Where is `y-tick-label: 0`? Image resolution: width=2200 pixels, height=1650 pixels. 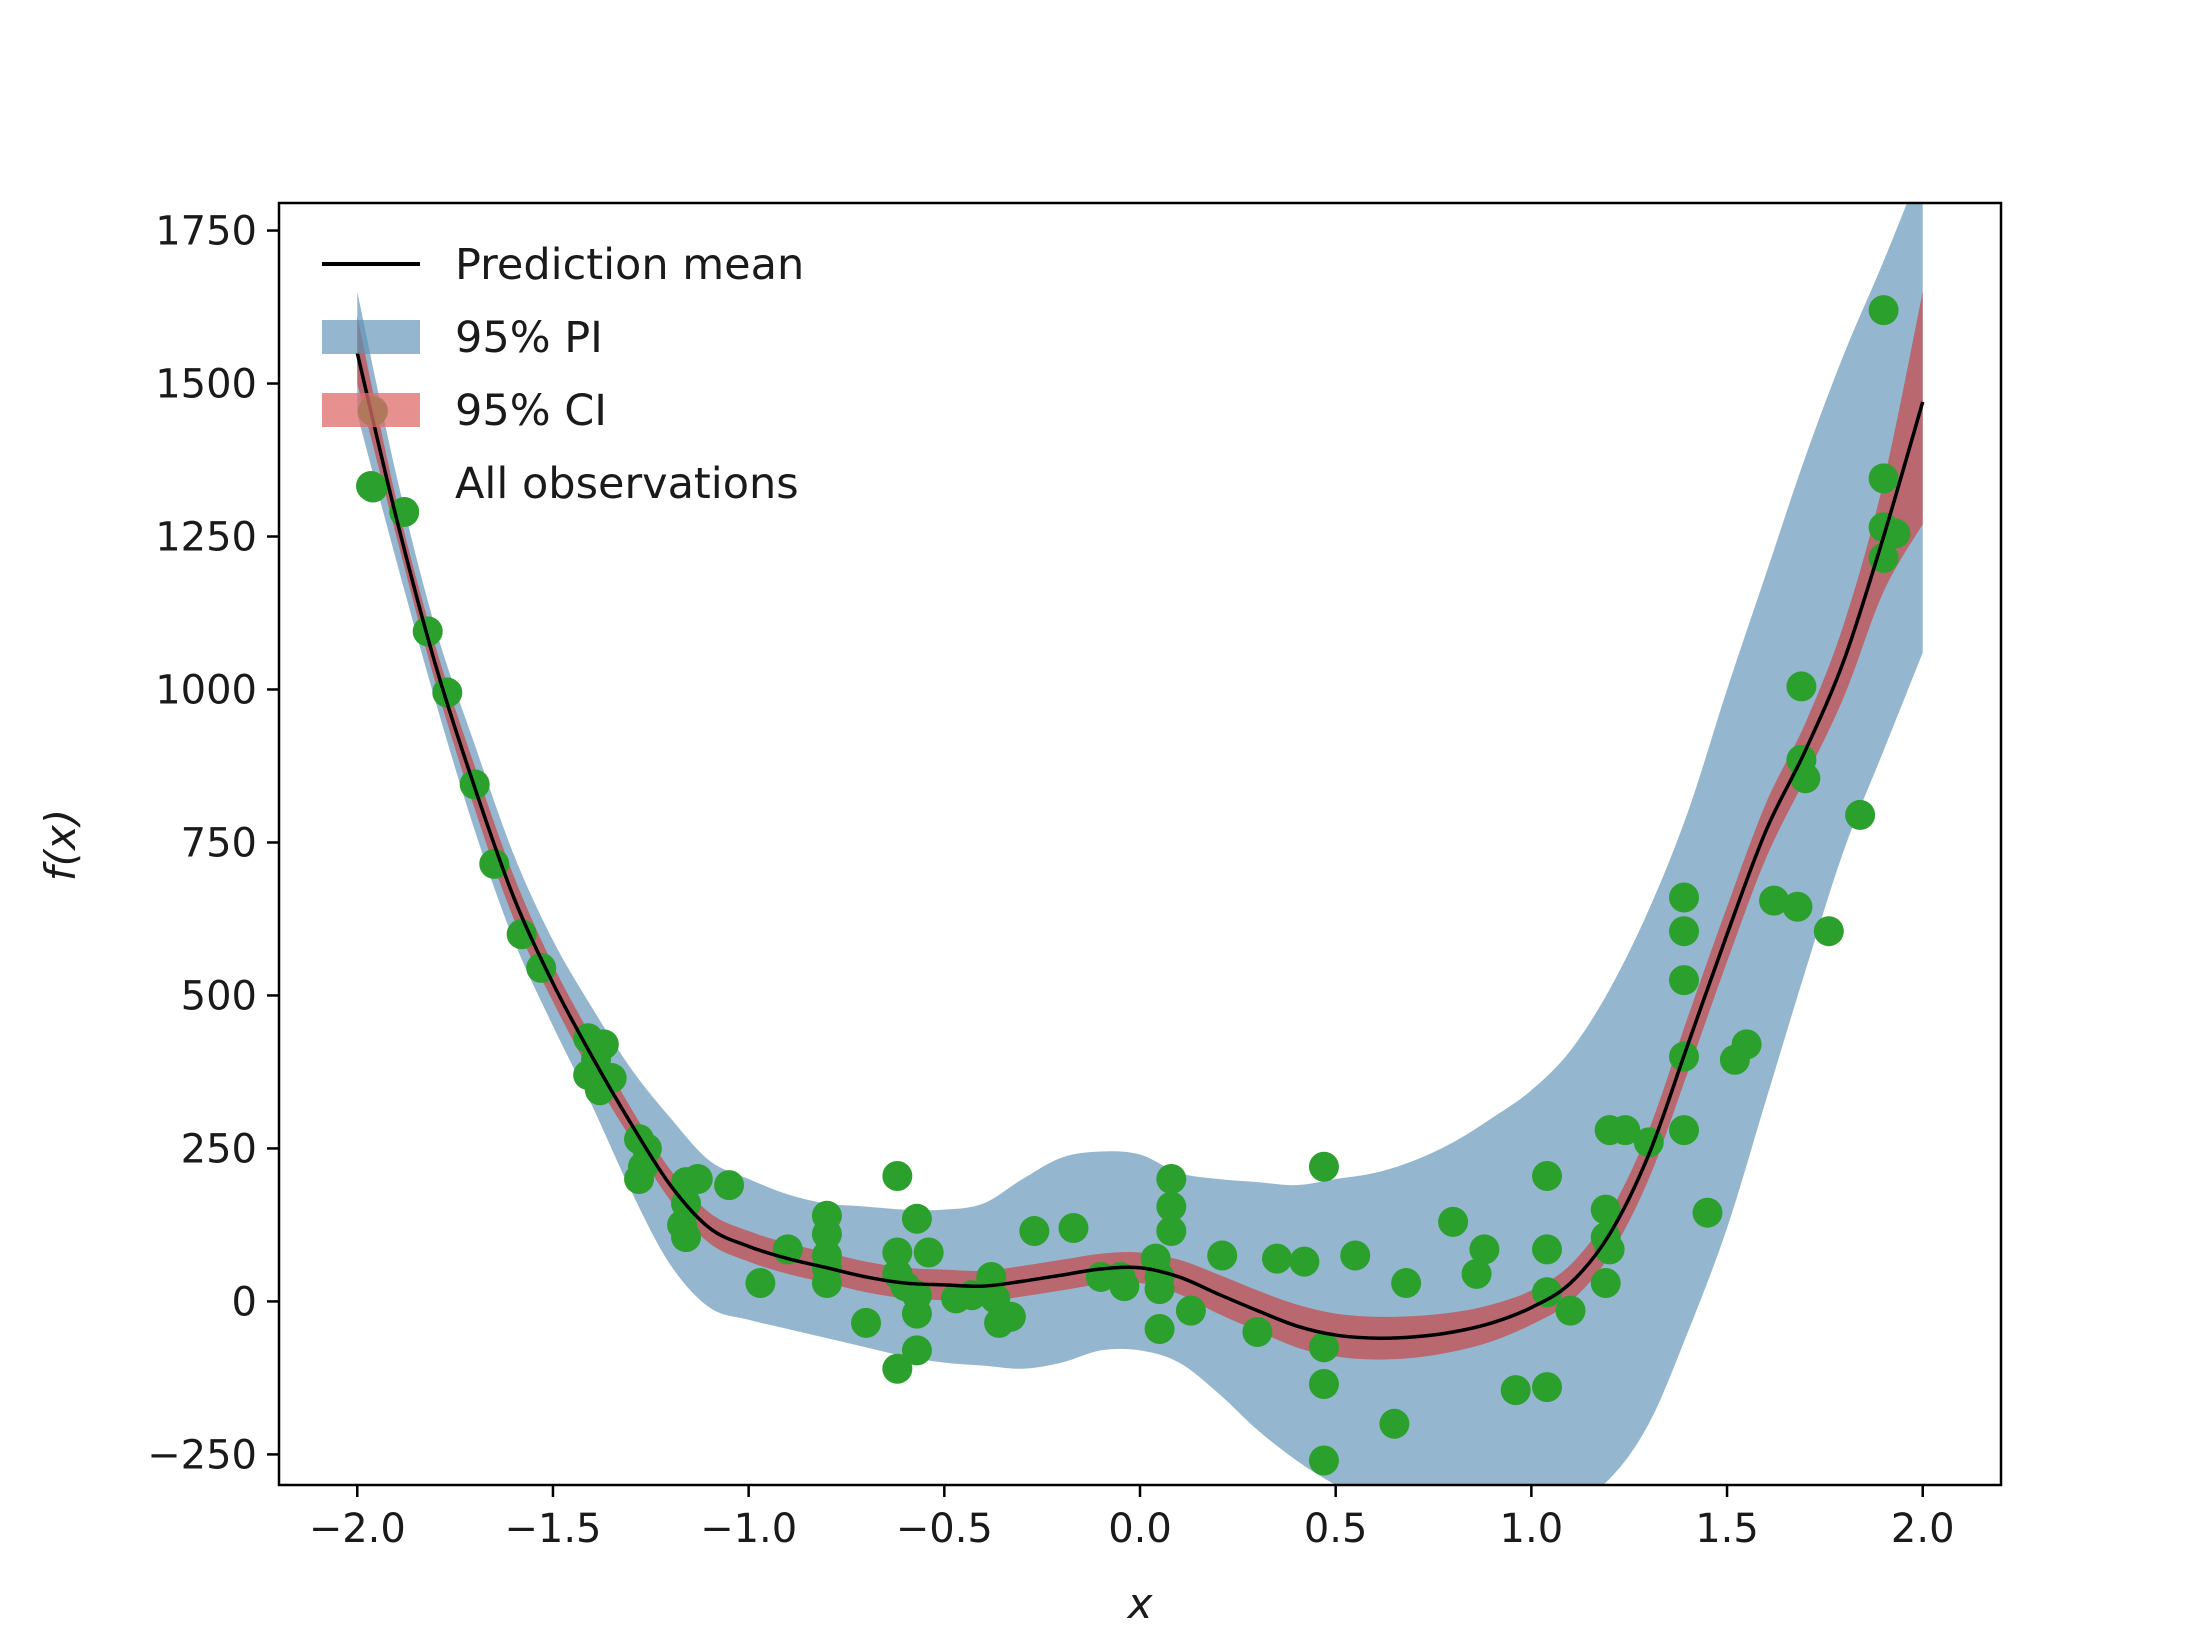 y-tick-label: 0 is located at coordinates (244, 1302).